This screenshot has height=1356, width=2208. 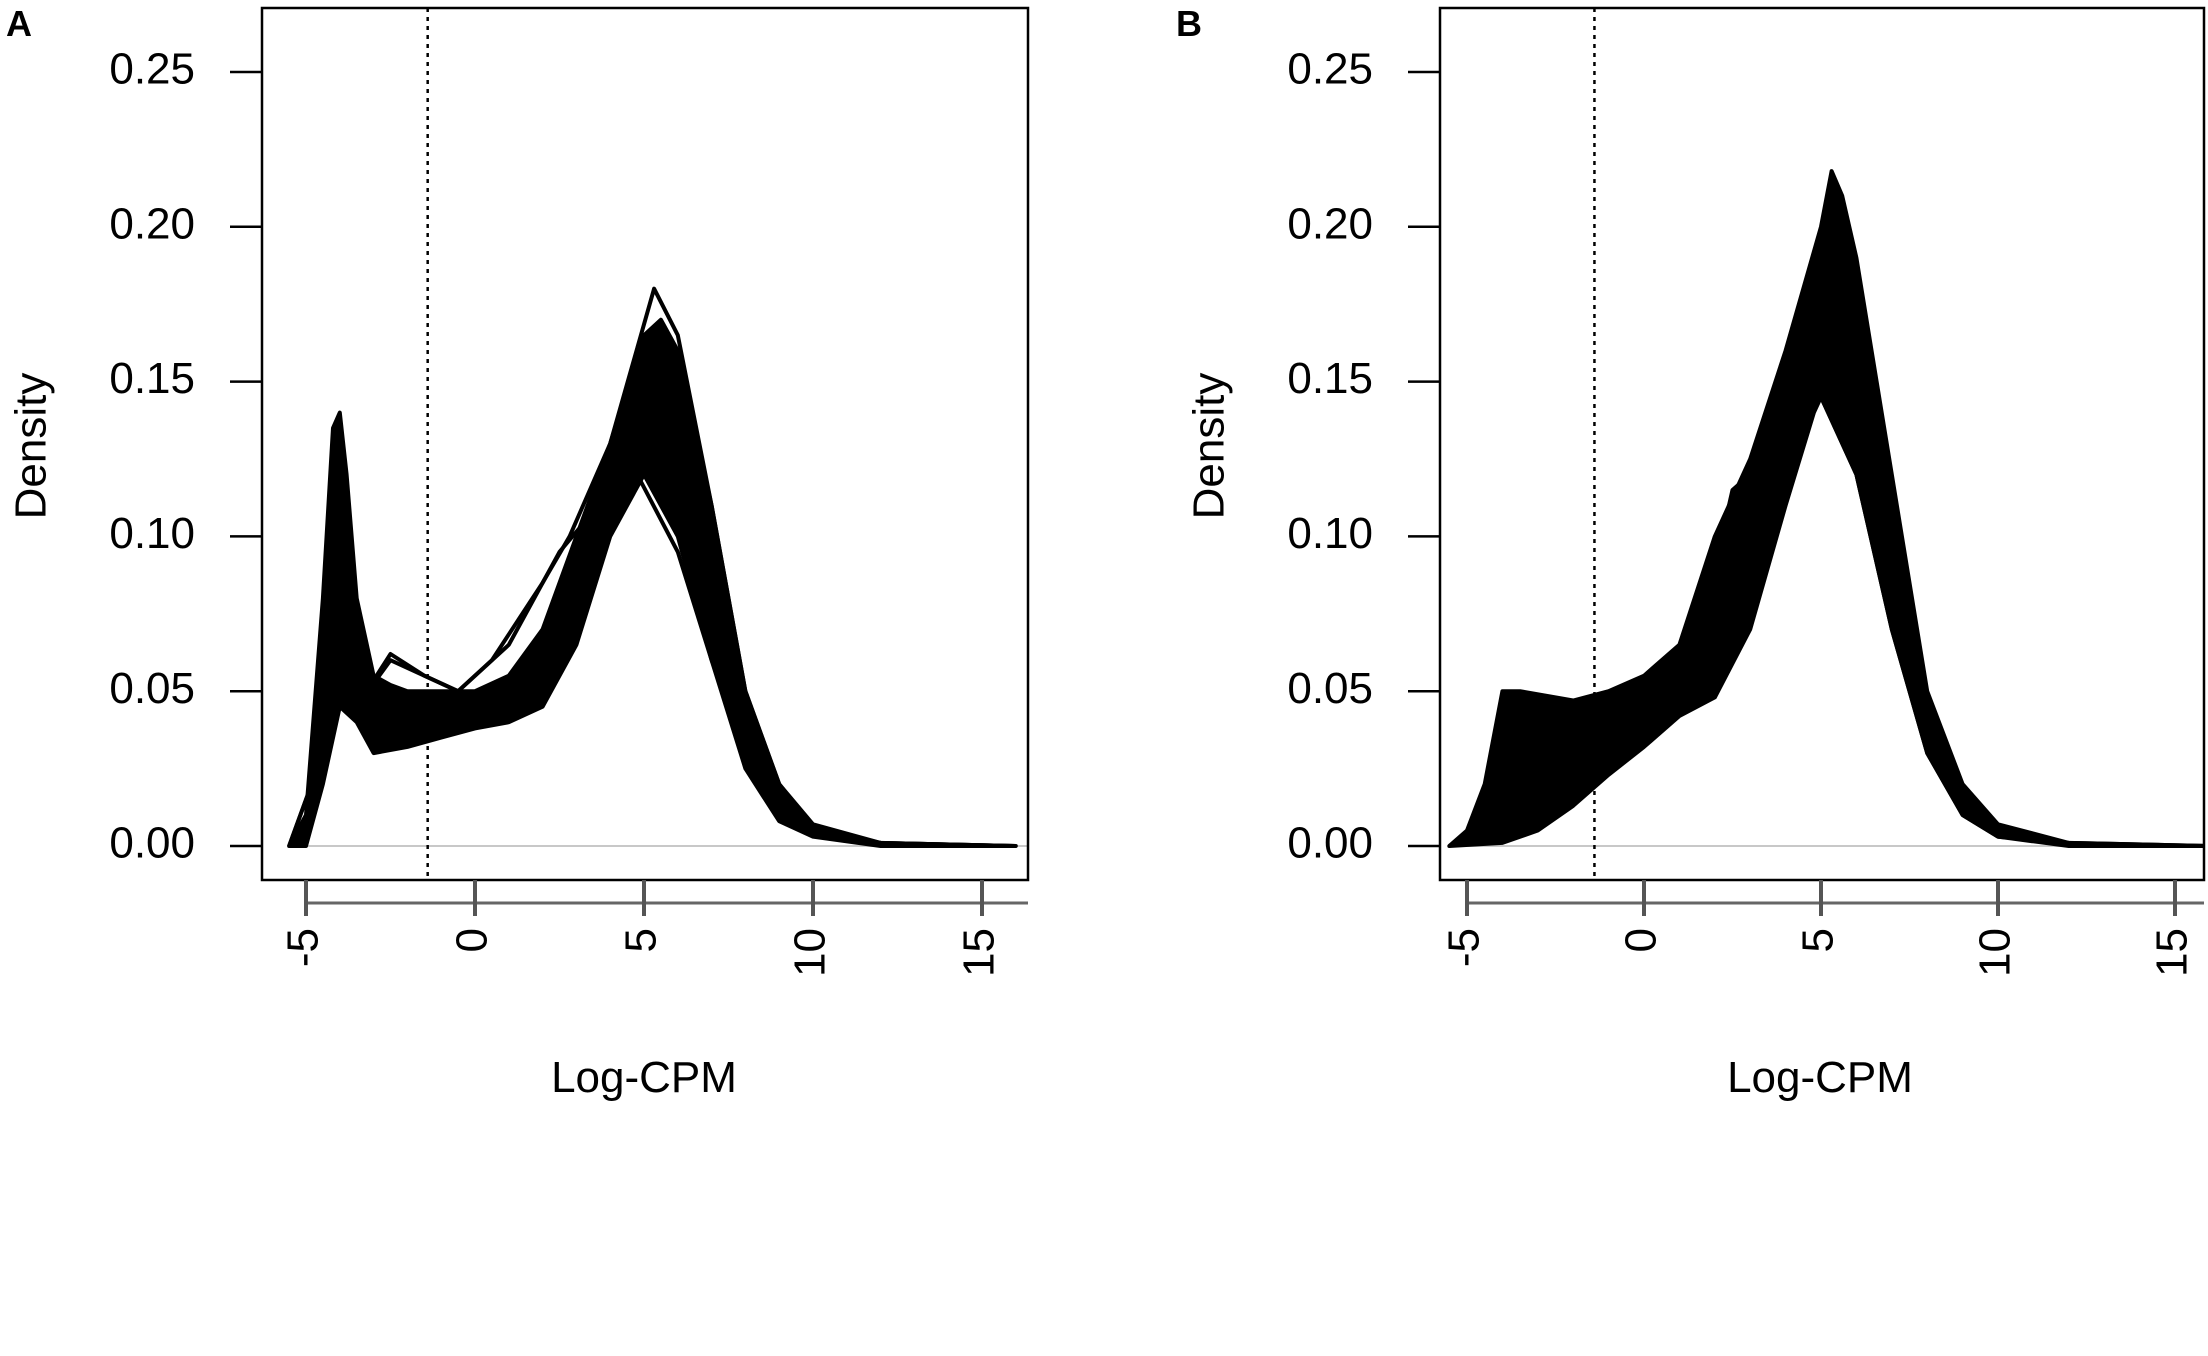 What do you see at coordinates (19, 23) in the screenshot?
I see `panel-letter: A` at bounding box center [19, 23].